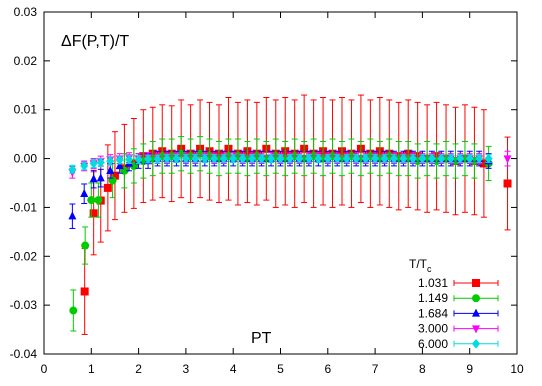 This screenshot has width=542, height=386. I want to click on x-tick-label: 7, so click(375, 369).